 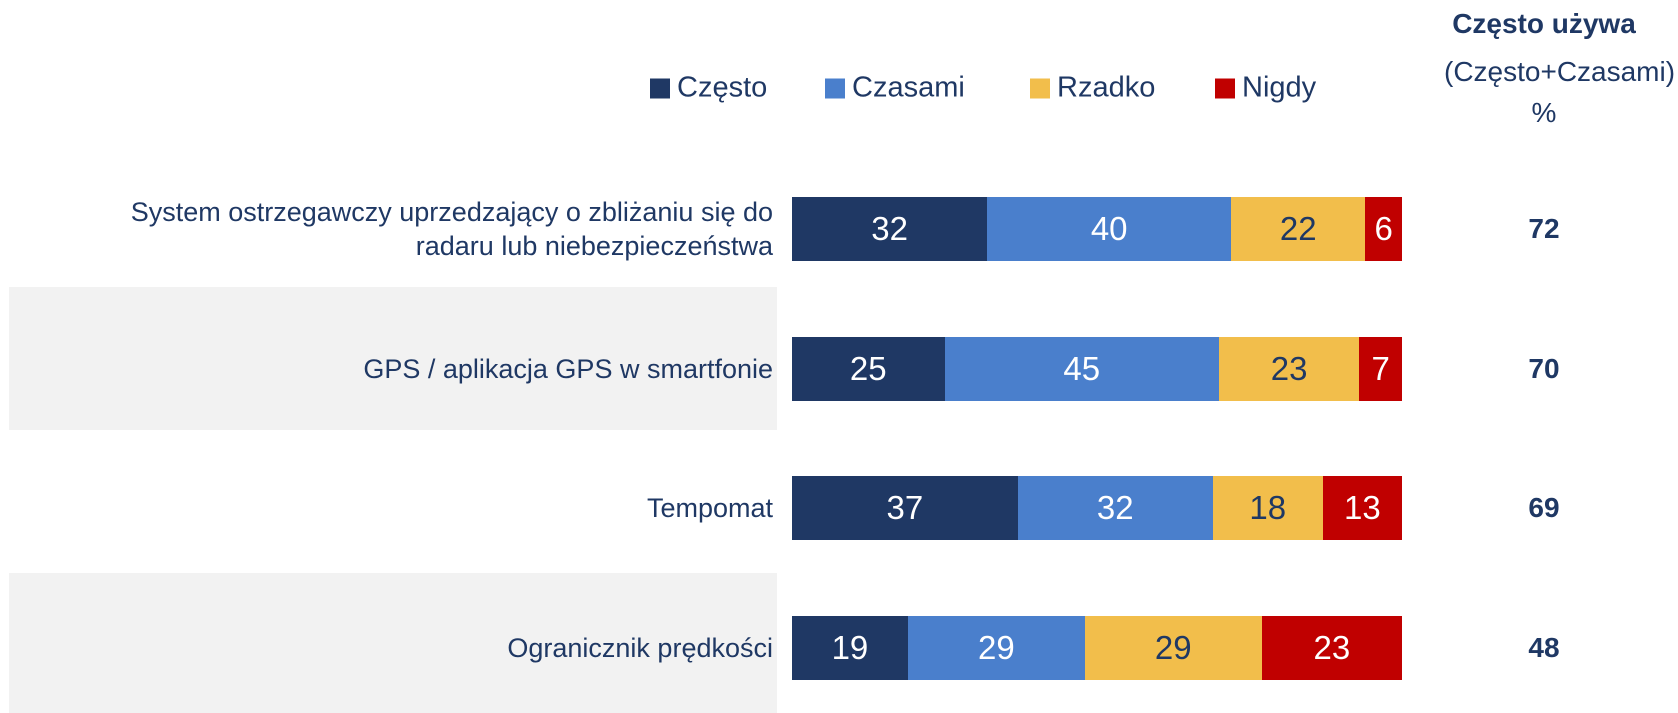 I want to click on legend-item: Często, so click(x=708, y=88).